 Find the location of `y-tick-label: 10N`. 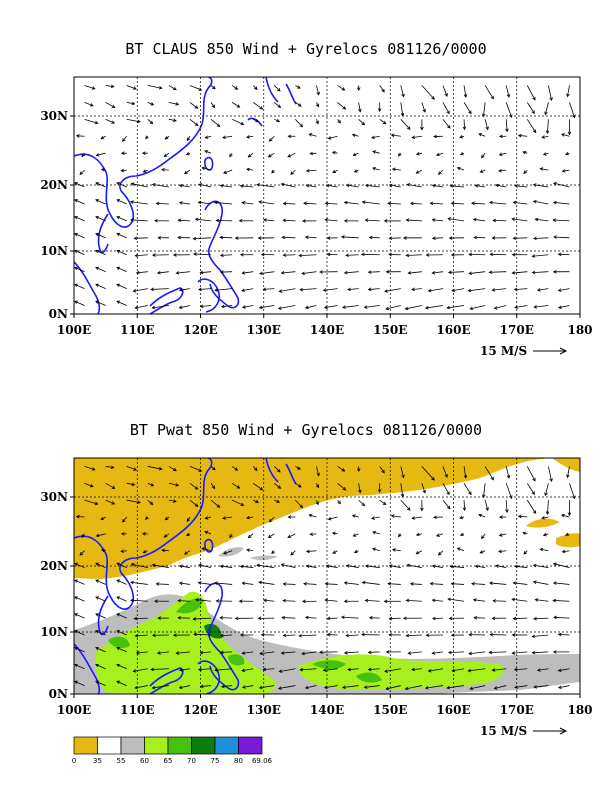

y-tick-label: 10N is located at coordinates (54, 632).